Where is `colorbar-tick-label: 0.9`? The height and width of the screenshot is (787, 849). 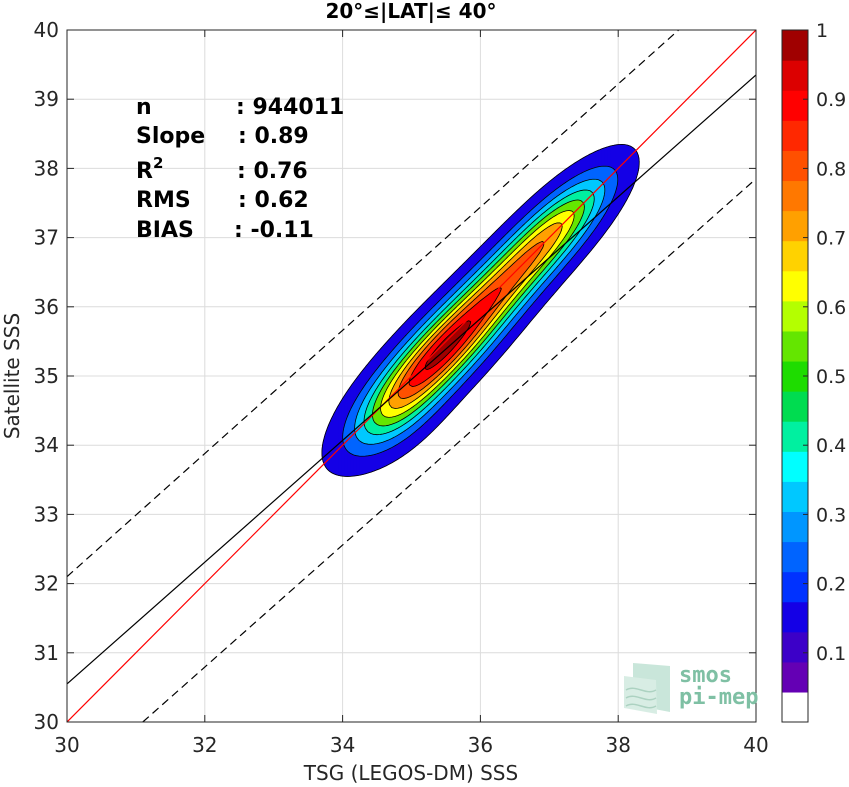
colorbar-tick-label: 0.9 is located at coordinates (831, 100).